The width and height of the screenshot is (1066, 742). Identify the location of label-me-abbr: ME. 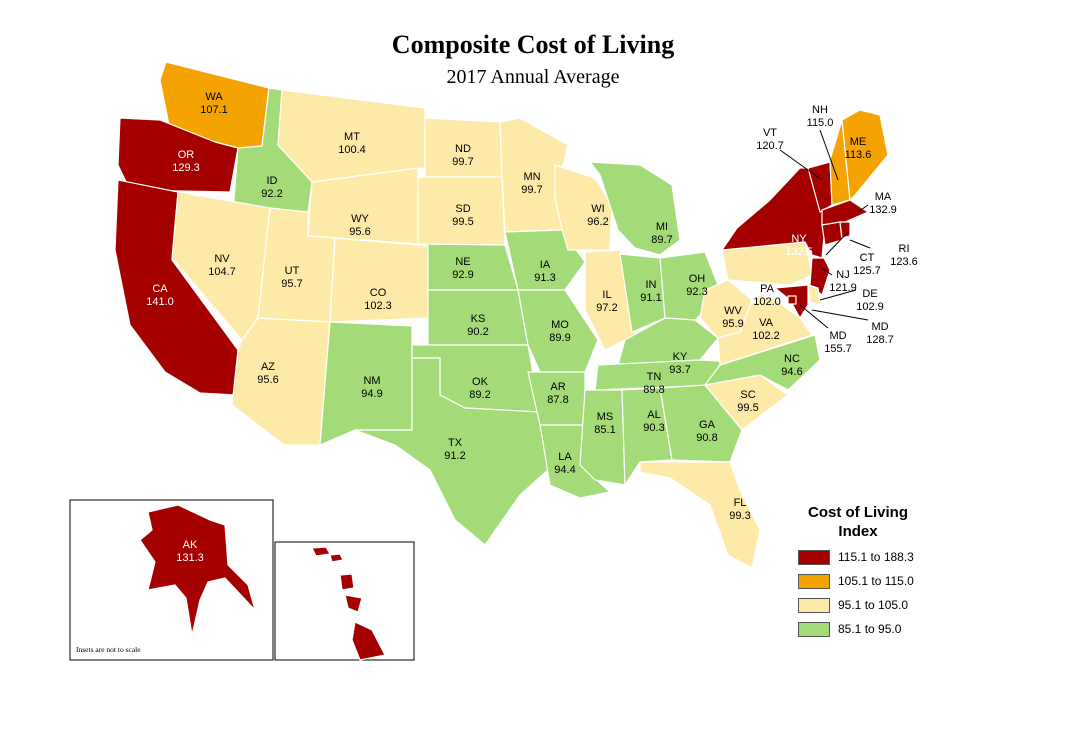
(858, 142).